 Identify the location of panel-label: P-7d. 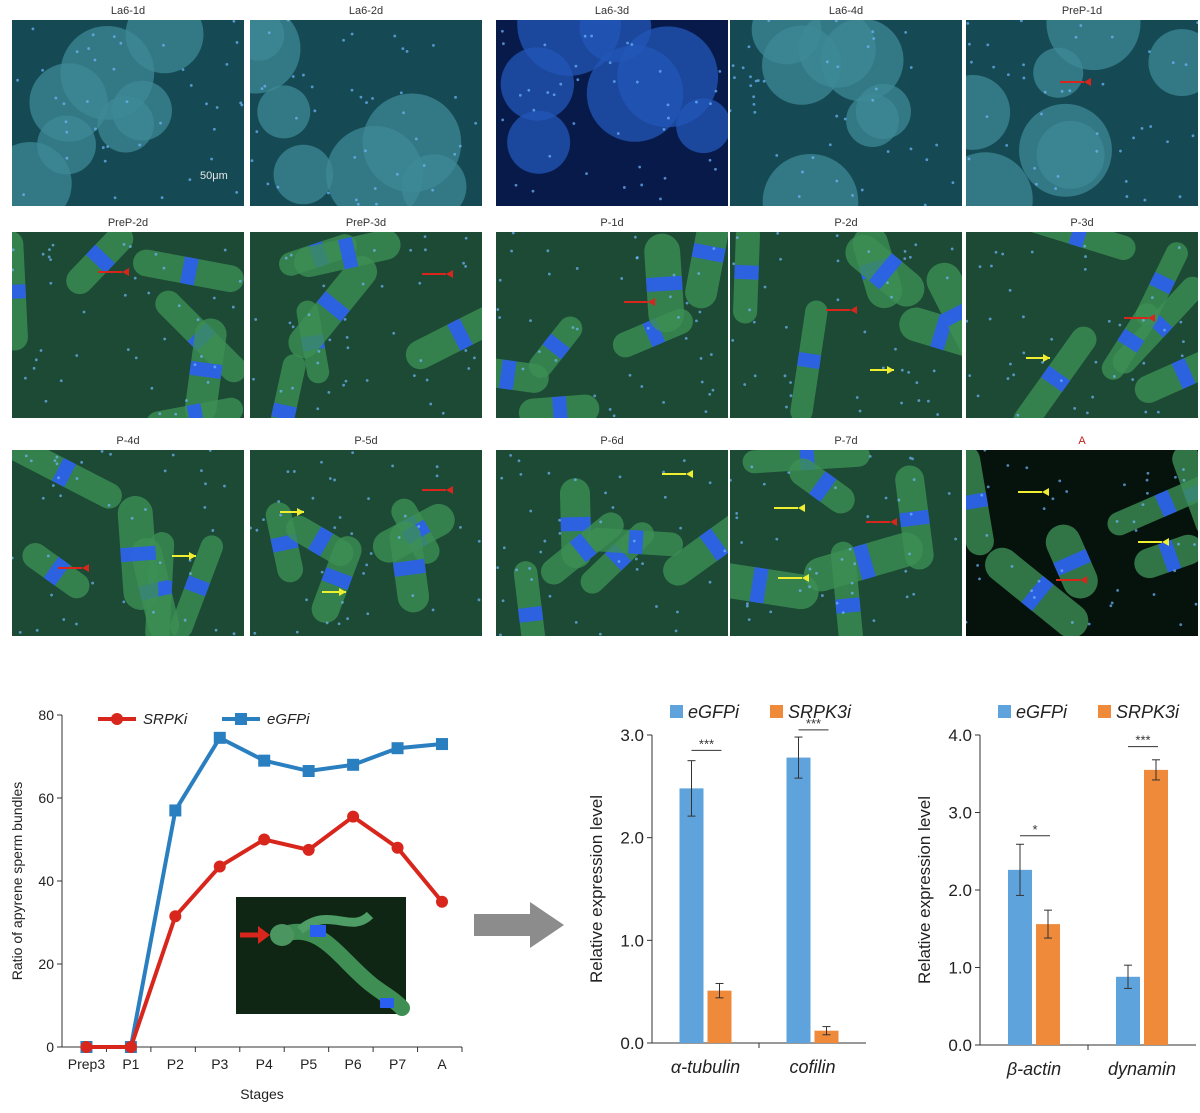
(846, 441).